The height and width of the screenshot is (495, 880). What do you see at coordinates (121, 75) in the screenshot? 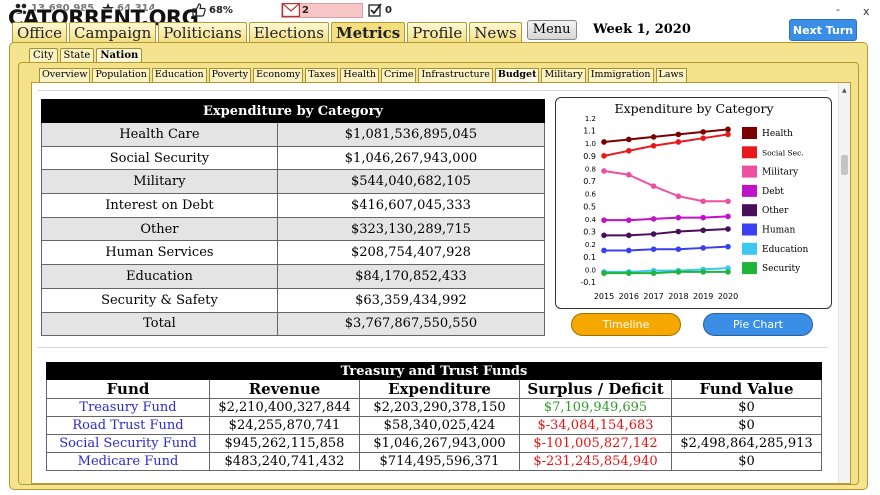
I see `tab-population: Population` at bounding box center [121, 75].